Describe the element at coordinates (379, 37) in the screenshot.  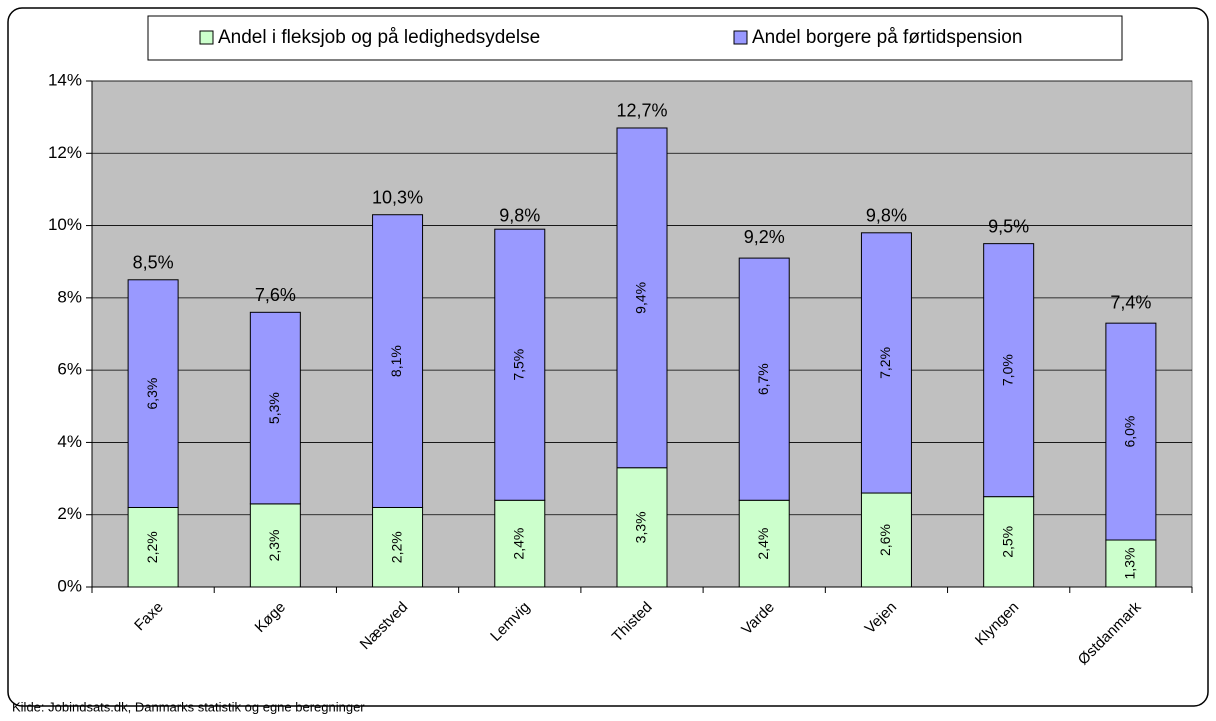
I see `legend-label: Andel i fleksjob og på ledighedsydelse` at that location.